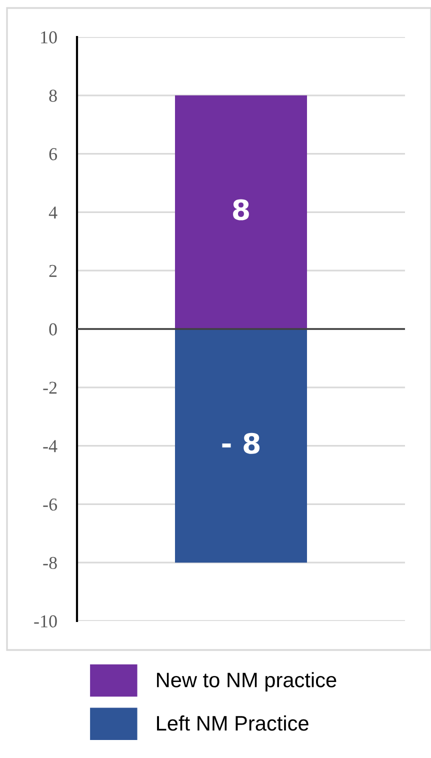 The image size is (431, 758). I want to click on y-tick-label: -10, so click(45, 621).